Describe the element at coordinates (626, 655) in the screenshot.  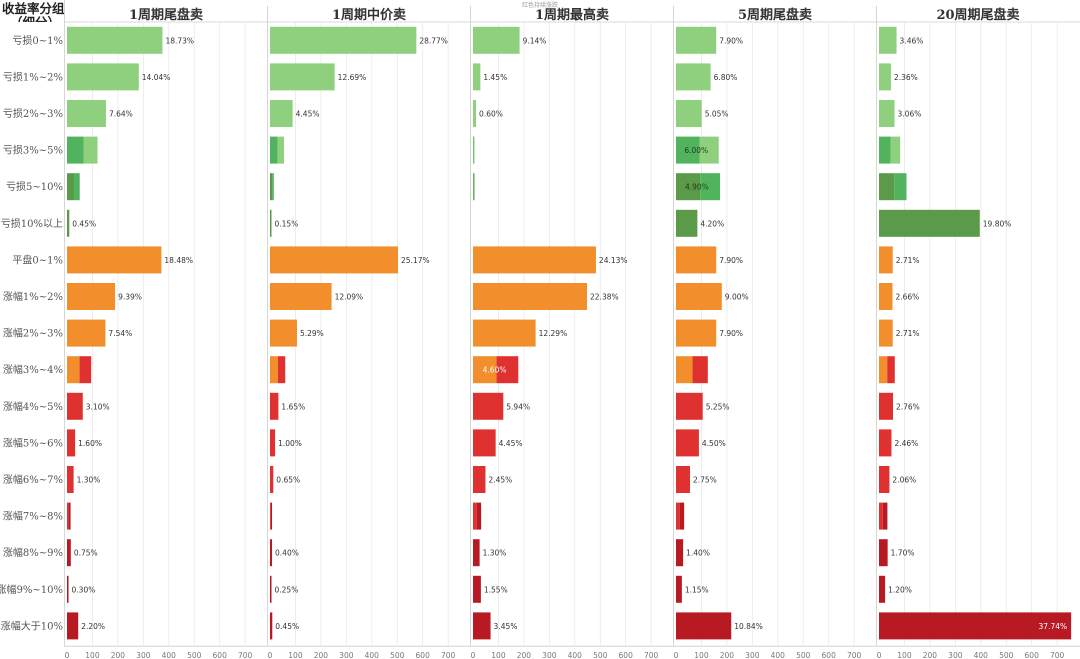
I see `x-tick-label: 600` at that location.